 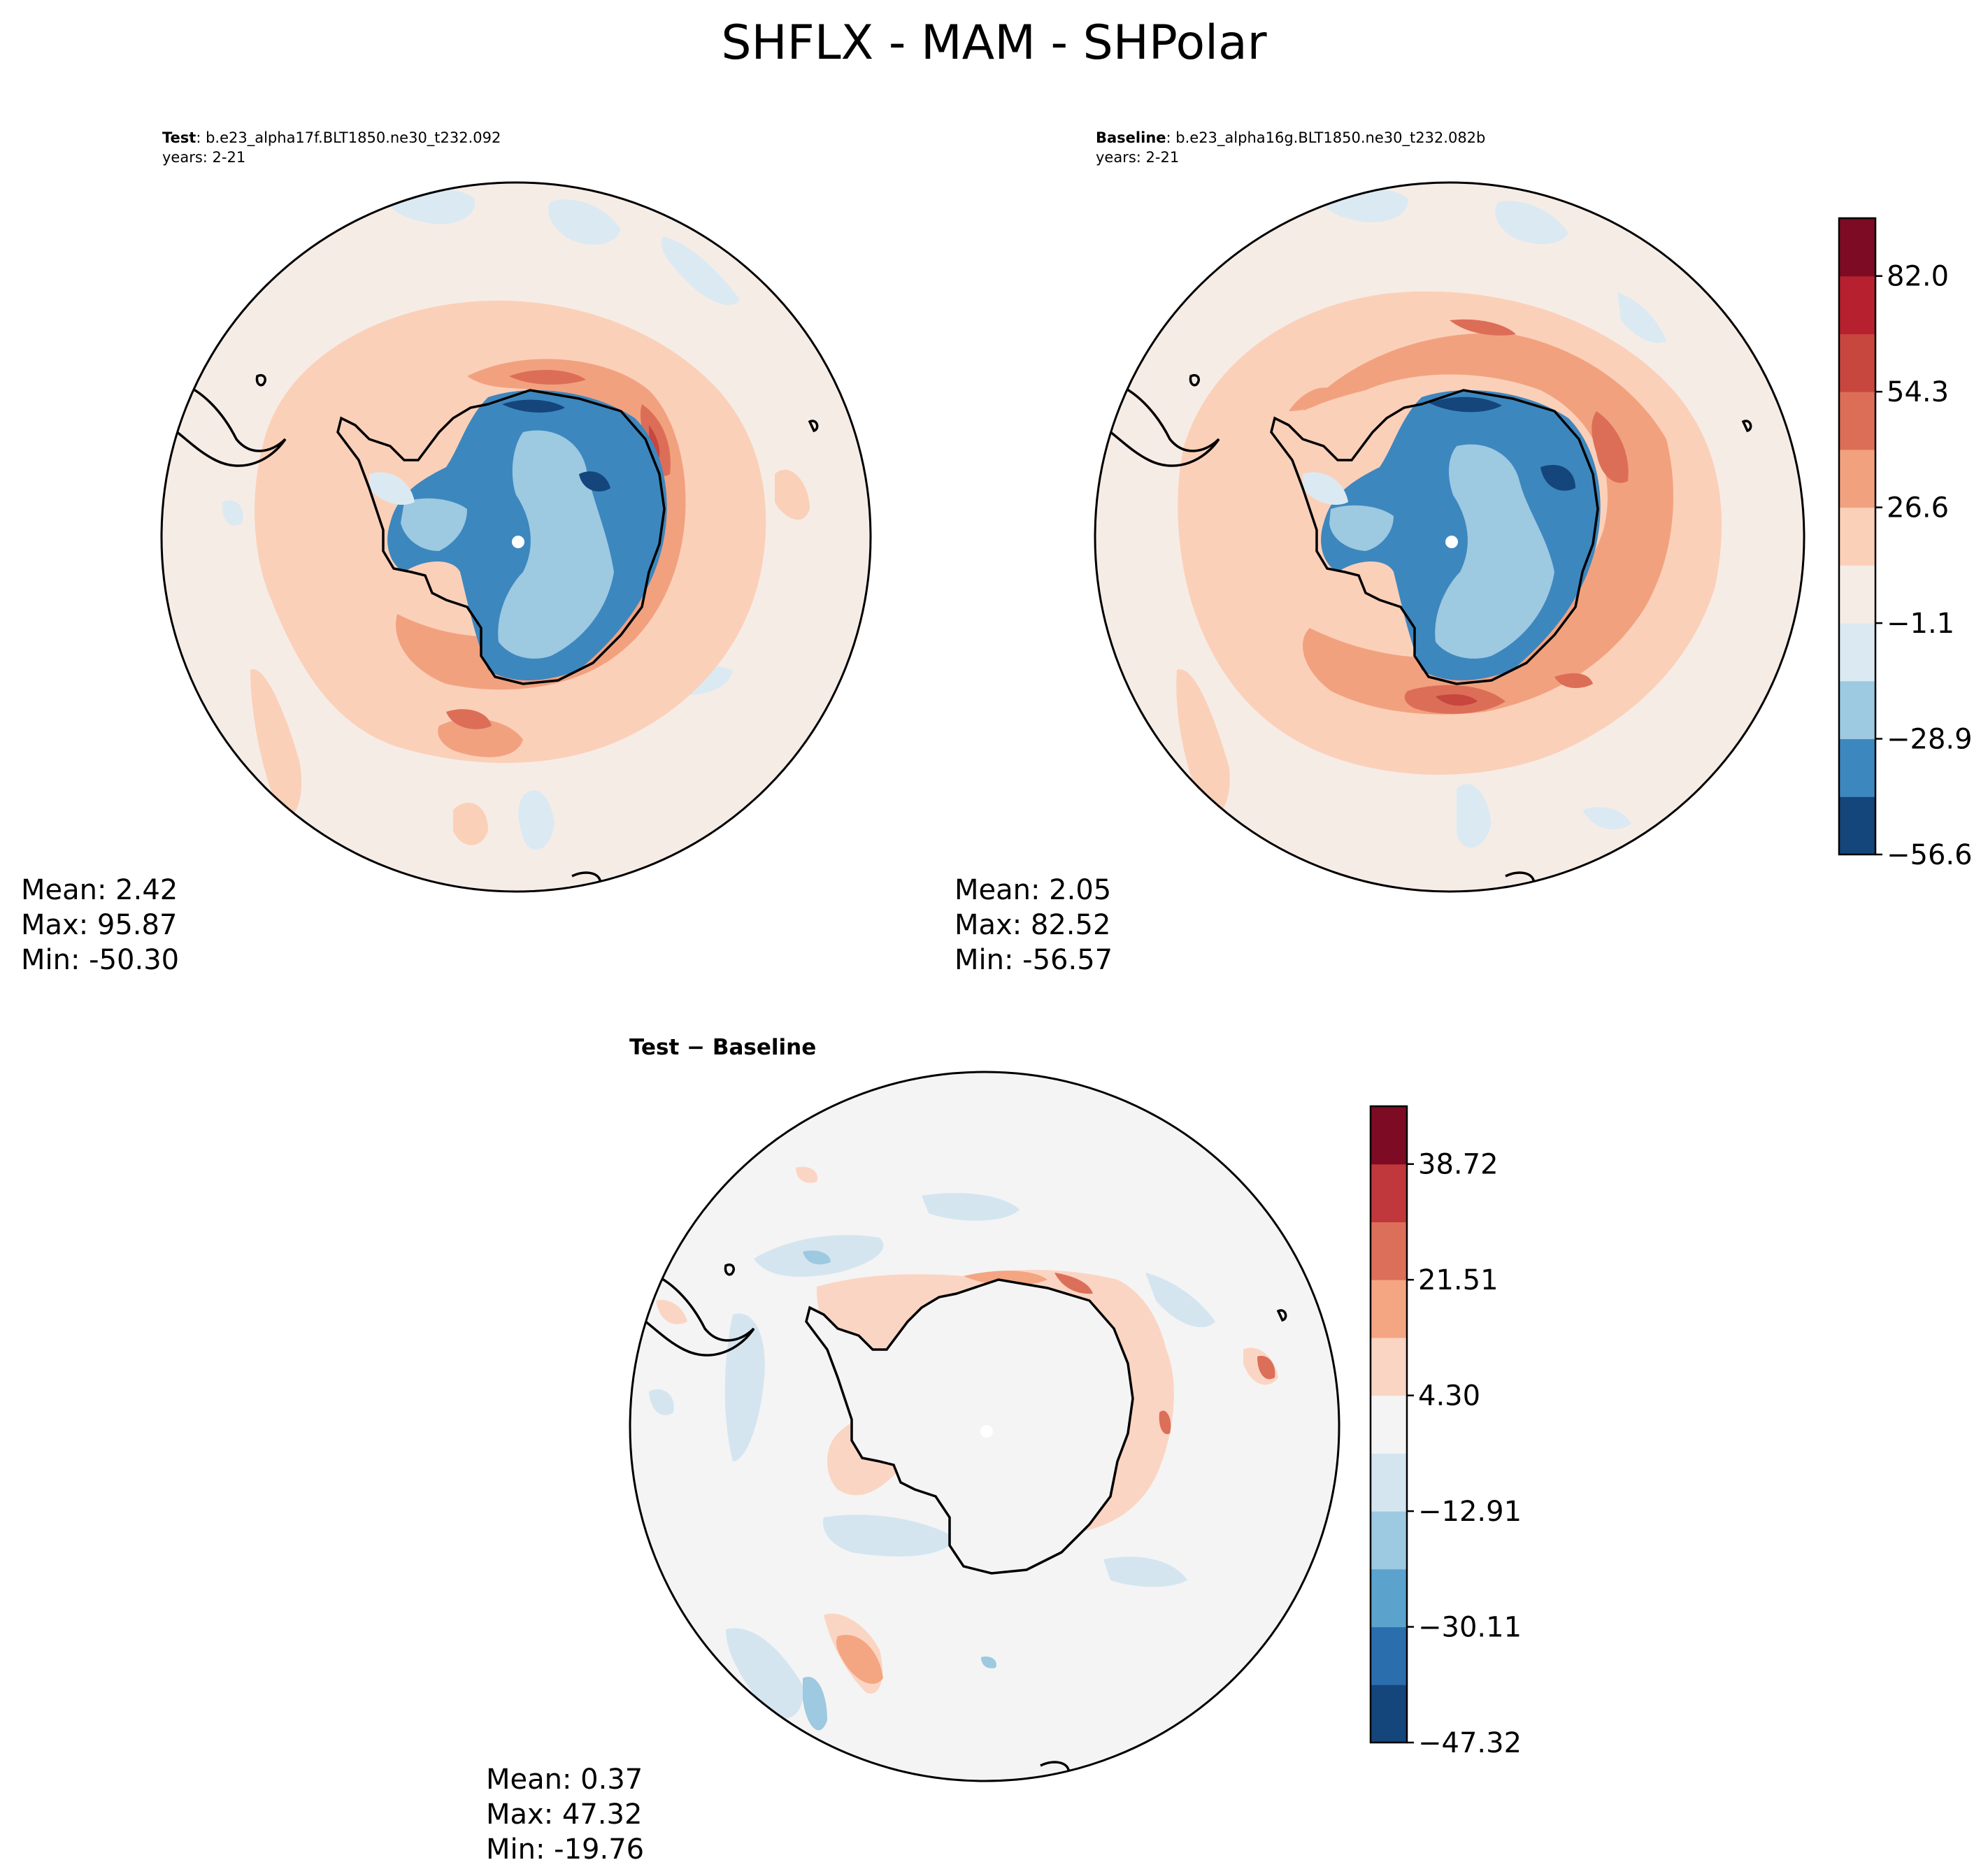 I want to click on baseline-polar-map, so click(x=1449, y=537).